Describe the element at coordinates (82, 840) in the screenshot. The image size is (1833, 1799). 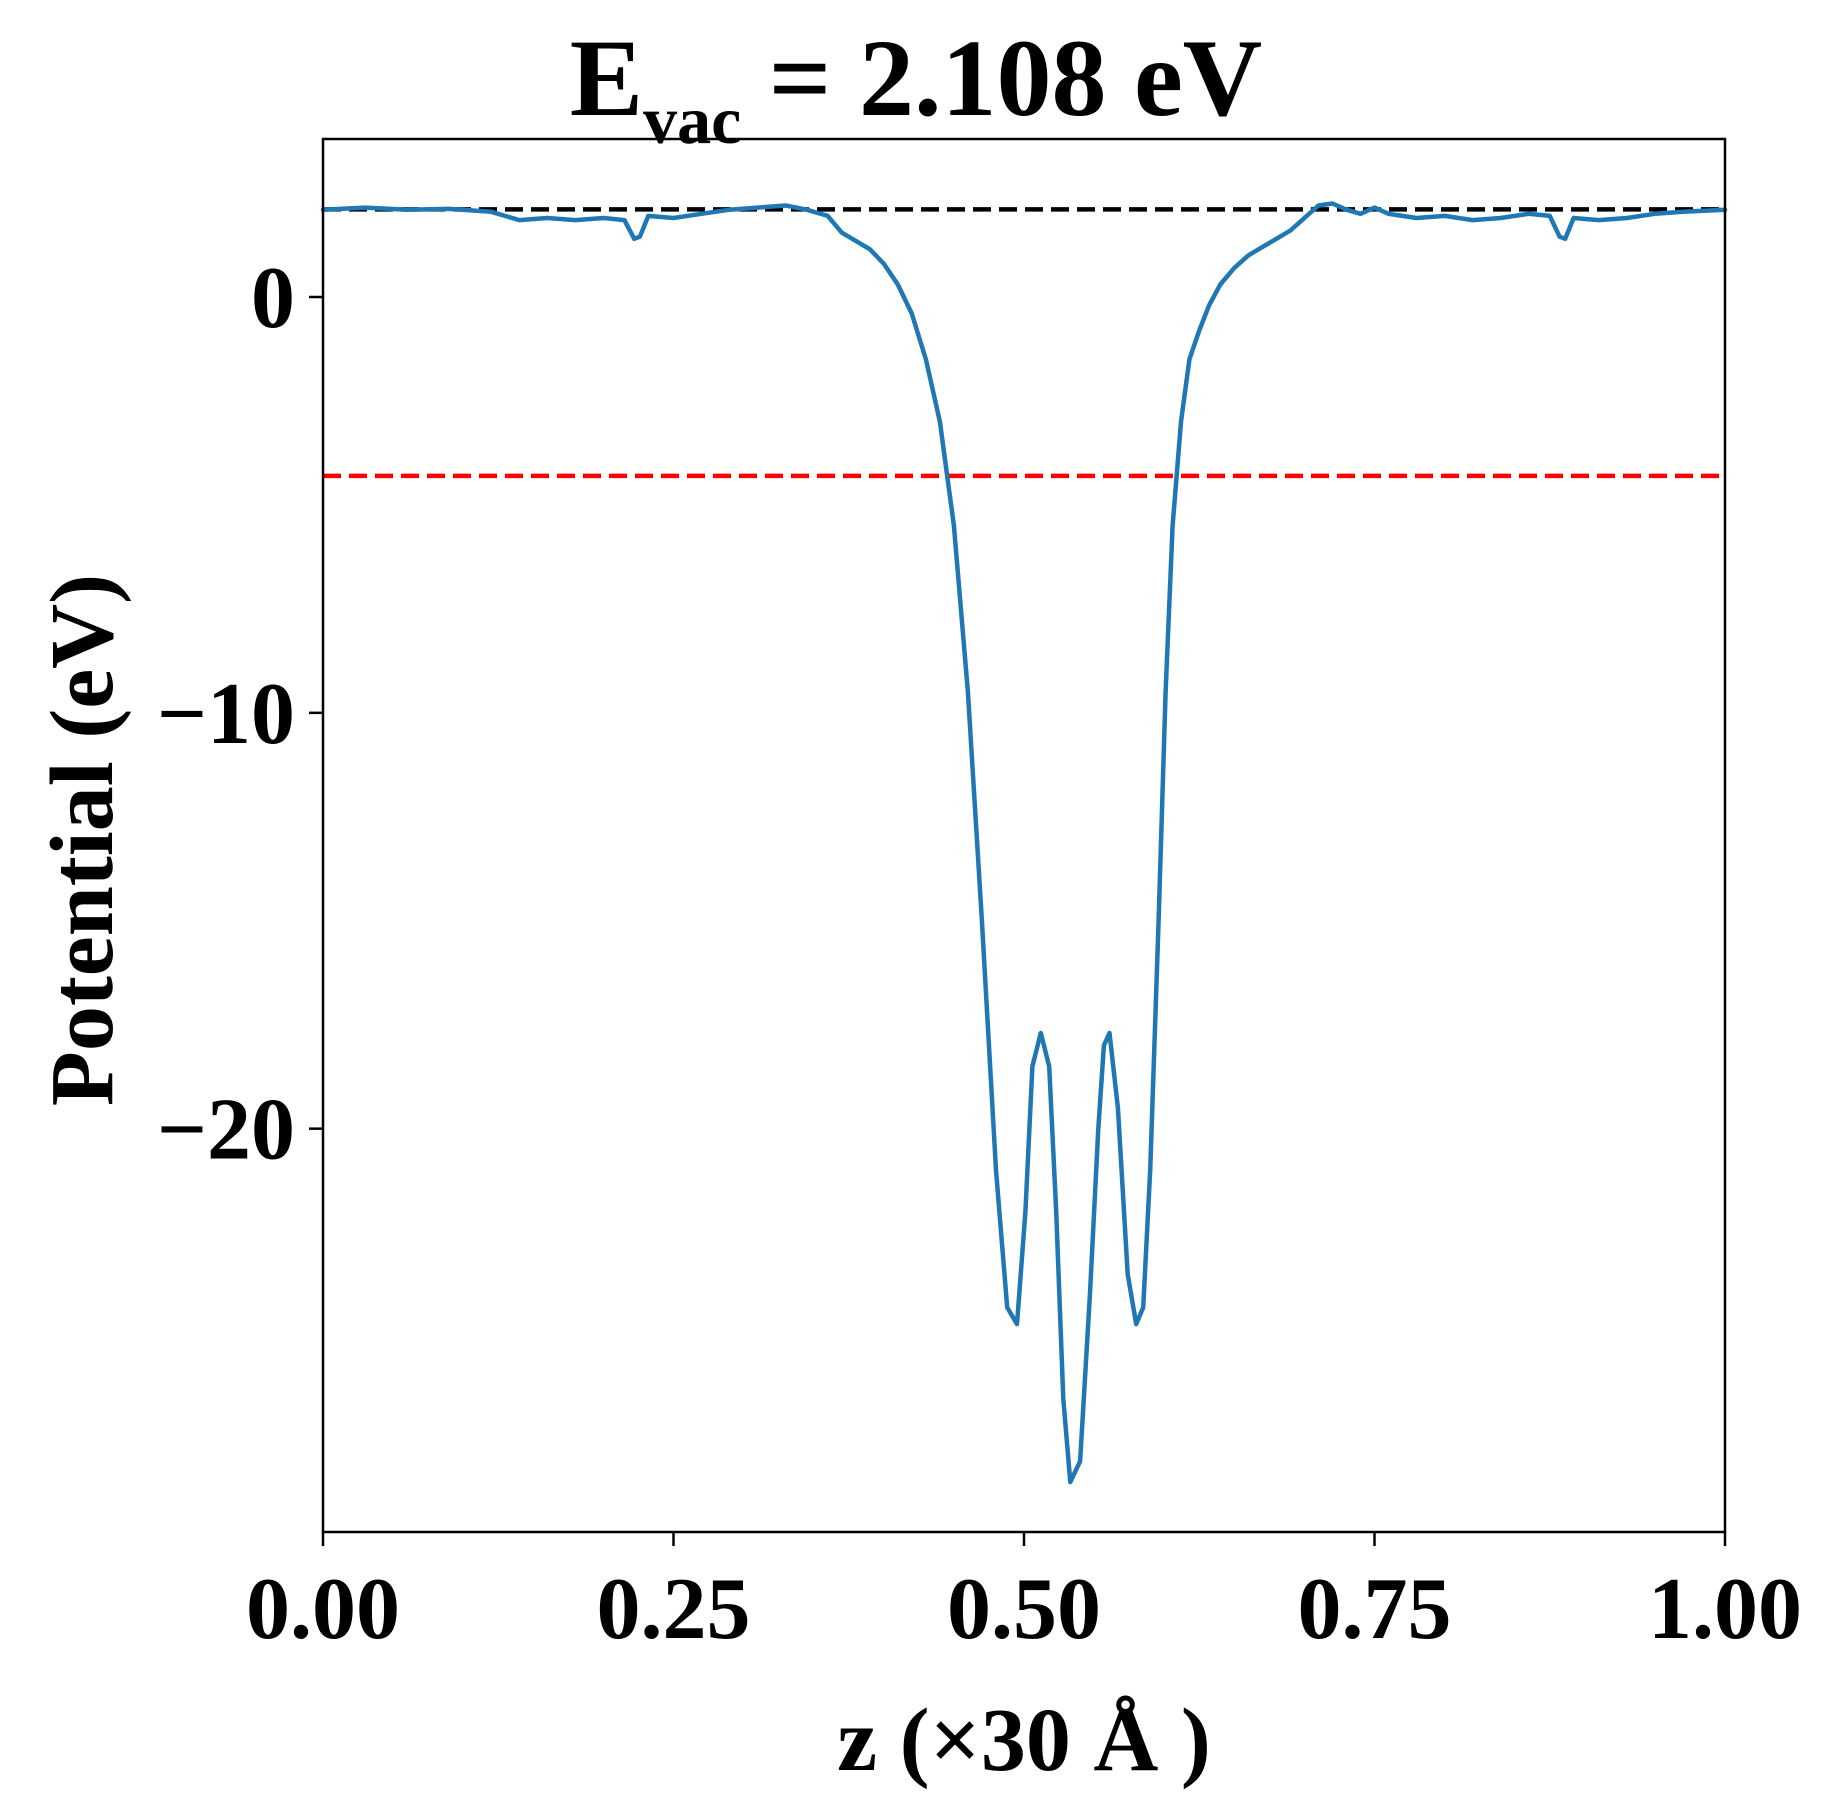
I see `y-axis-label: Potential (eV)` at that location.